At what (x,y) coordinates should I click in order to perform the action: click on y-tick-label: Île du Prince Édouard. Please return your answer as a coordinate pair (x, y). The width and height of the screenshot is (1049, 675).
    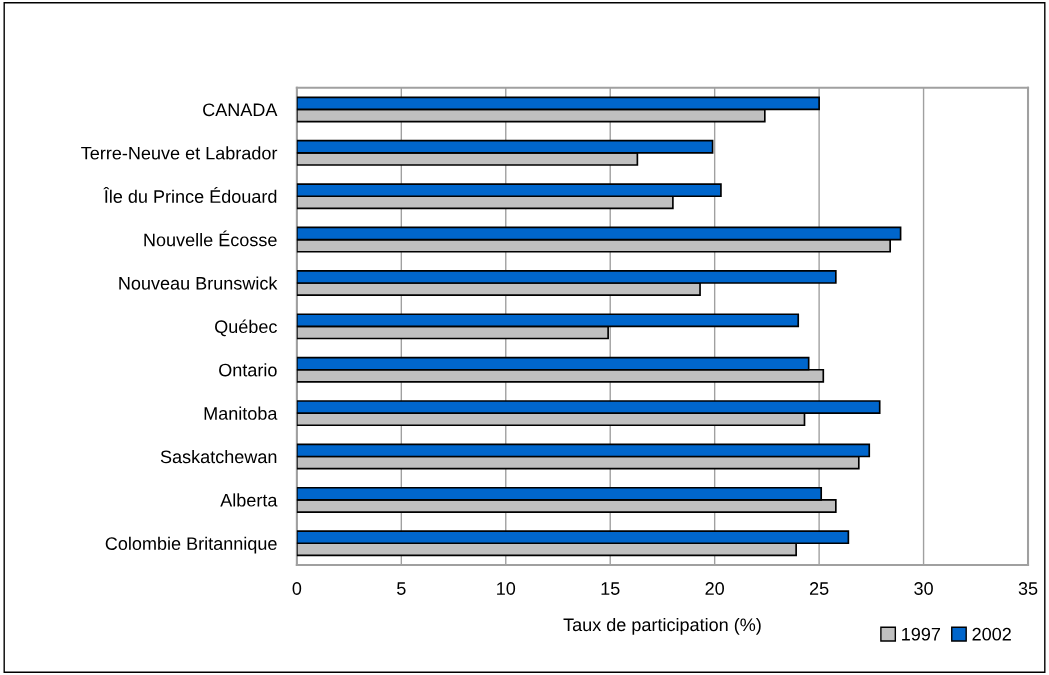
    Looking at the image, I should click on (190, 194).